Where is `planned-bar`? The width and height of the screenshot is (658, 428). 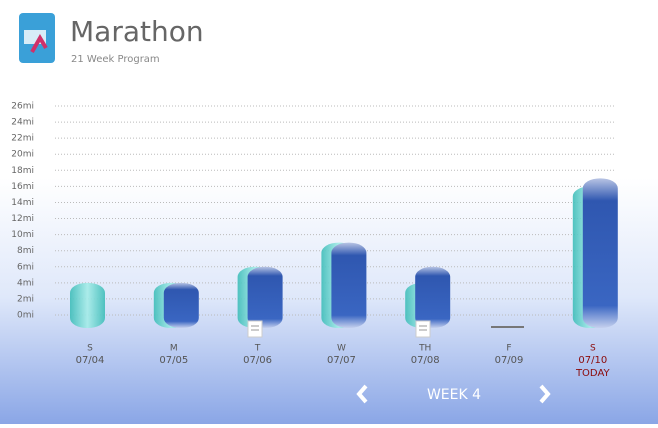 planned-bar is located at coordinates (87, 305).